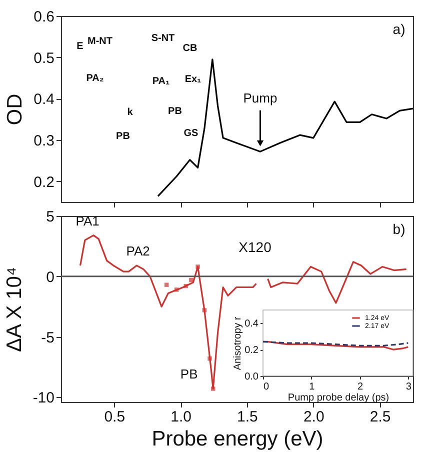 Image resolution: width=443 pixels, height=459 pixels. Describe the element at coordinates (260, 98) in the screenshot. I see `annotation: Pump` at that location.